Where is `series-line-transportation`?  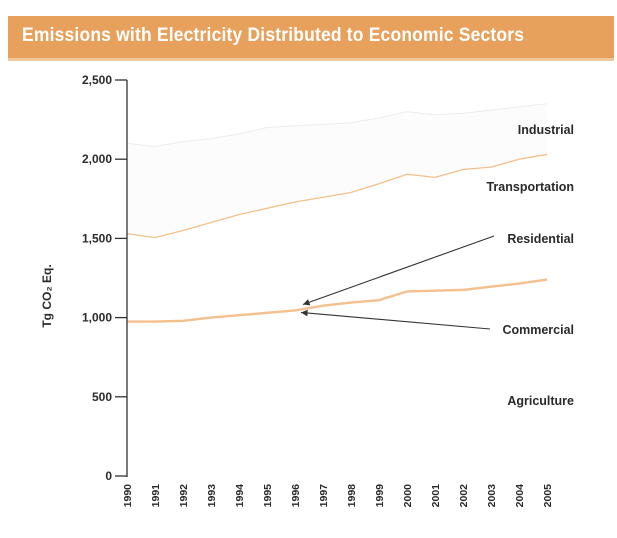 series-line-transportation is located at coordinates (337, 196).